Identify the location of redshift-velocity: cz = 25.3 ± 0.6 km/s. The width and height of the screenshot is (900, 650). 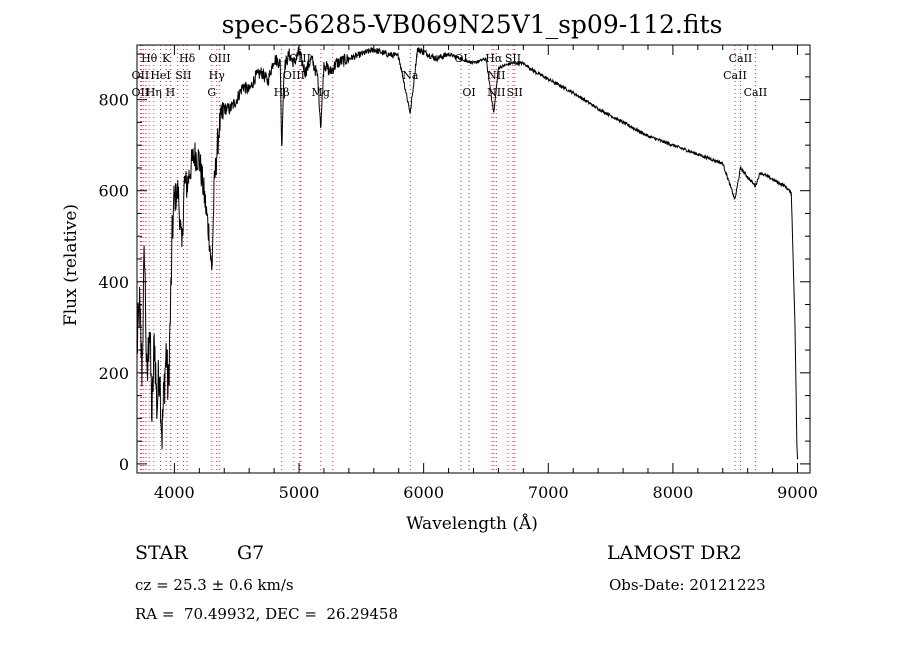
(214, 585).